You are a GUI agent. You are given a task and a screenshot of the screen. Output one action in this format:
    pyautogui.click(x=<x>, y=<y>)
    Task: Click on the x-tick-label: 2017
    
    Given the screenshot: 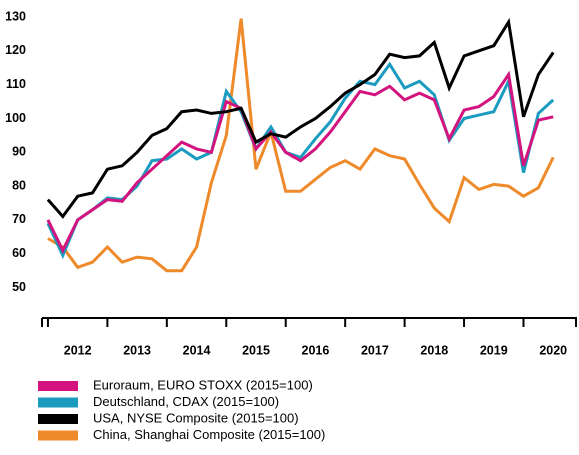 What is the action you would take?
    pyautogui.click(x=375, y=350)
    